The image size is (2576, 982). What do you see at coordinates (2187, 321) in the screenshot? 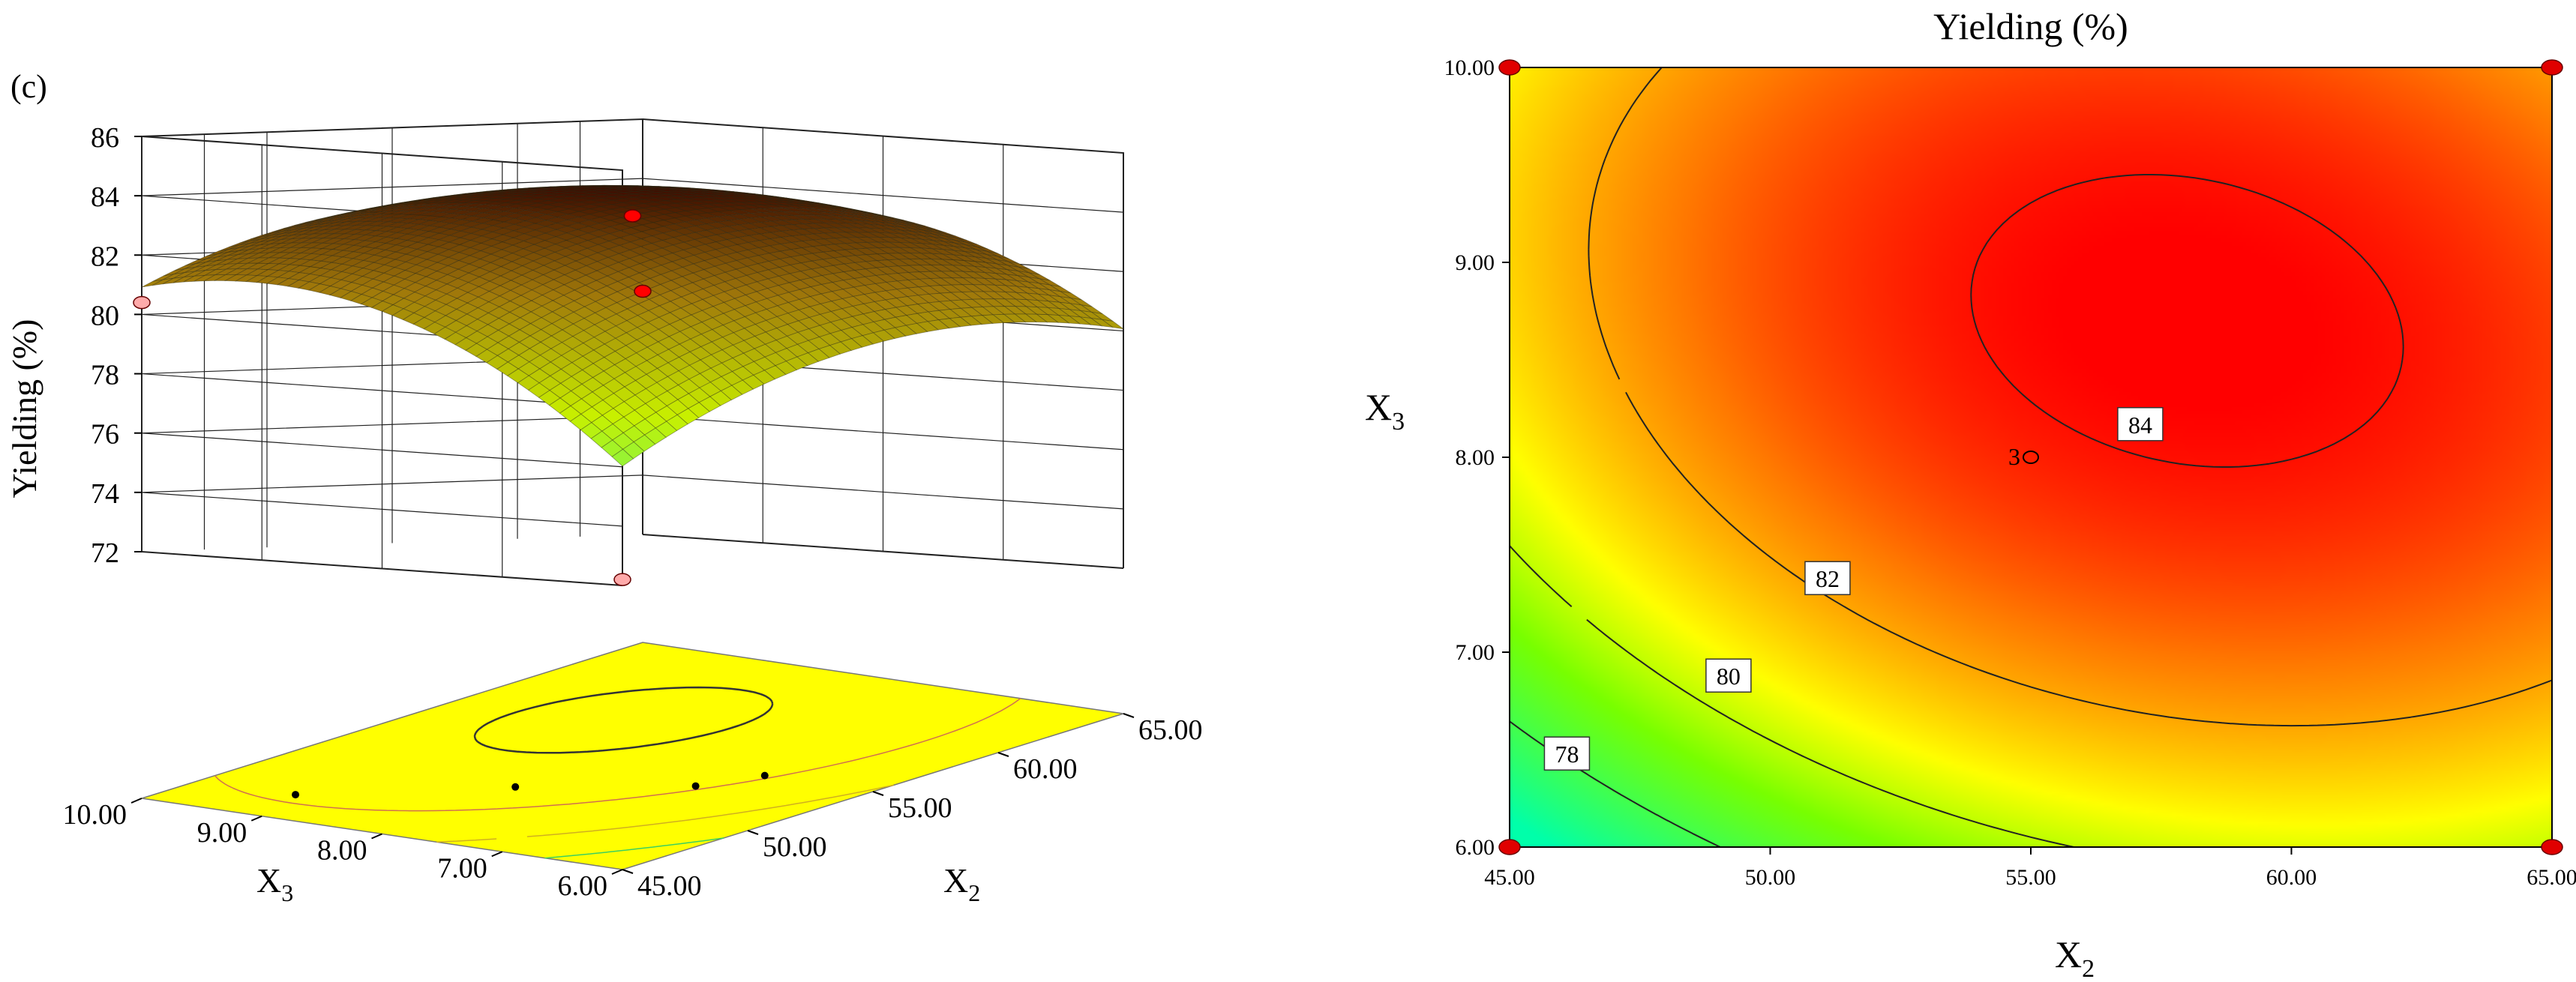
I see `contour-line` at bounding box center [2187, 321].